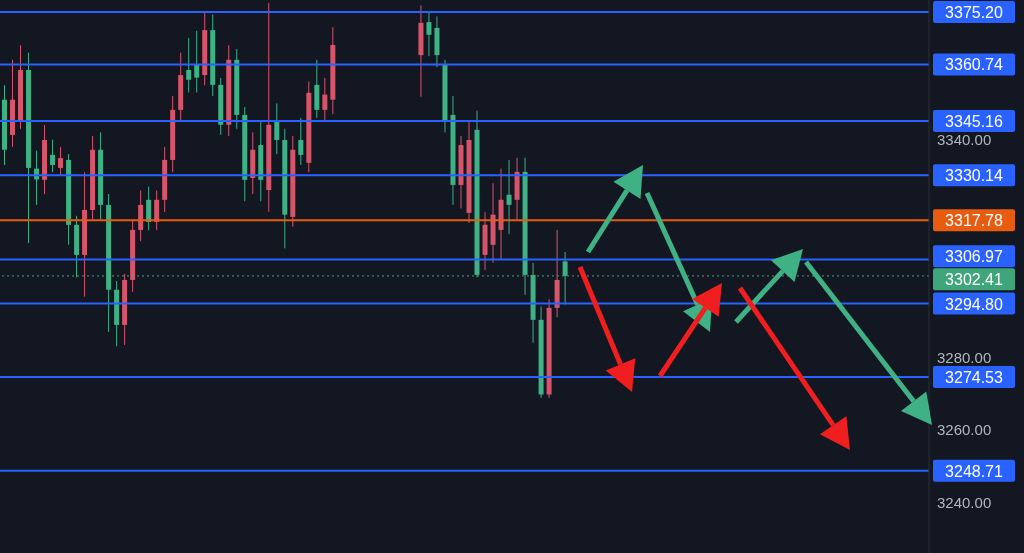 This screenshot has height=553, width=1024. Describe the element at coordinates (974, 471) in the screenshot. I see `ref-line-label: 3248.71` at that location.